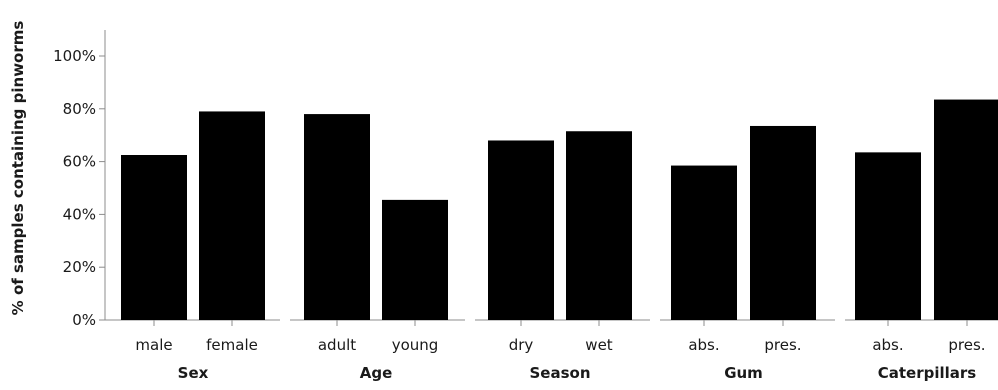 Image resolution: width=998 pixels, height=390 pixels. What do you see at coordinates (232, 345) in the screenshot?
I see `category-label: female` at bounding box center [232, 345].